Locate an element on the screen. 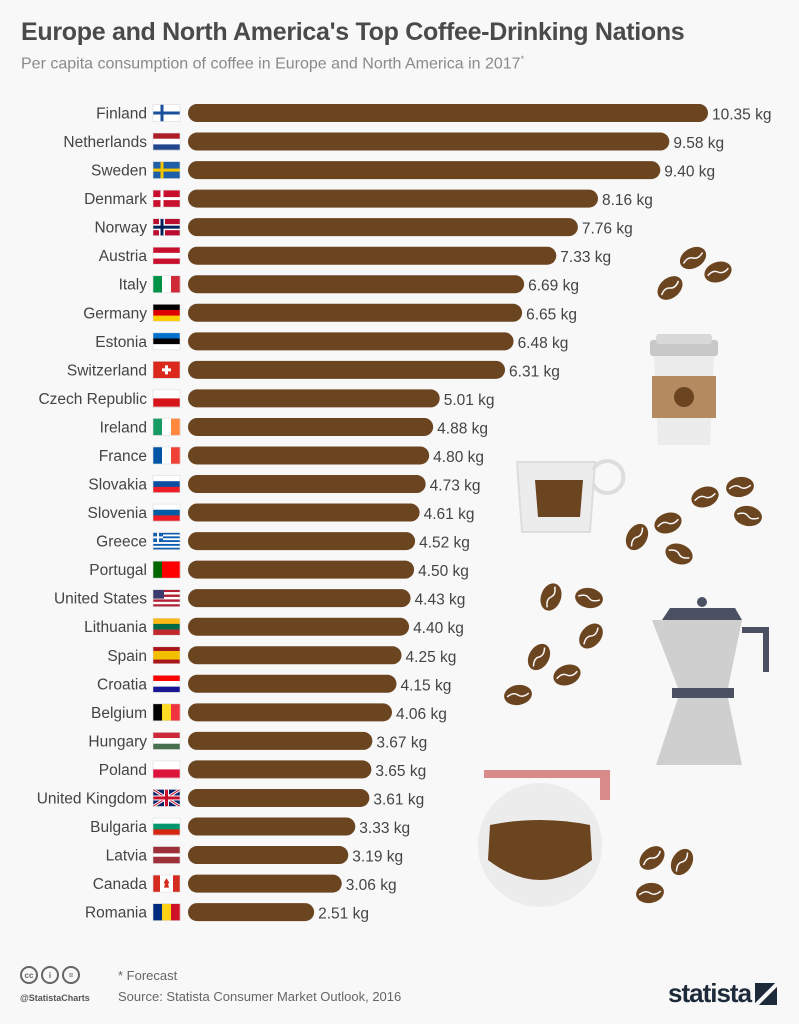  category-label: Lithuania is located at coordinates (115, 627).